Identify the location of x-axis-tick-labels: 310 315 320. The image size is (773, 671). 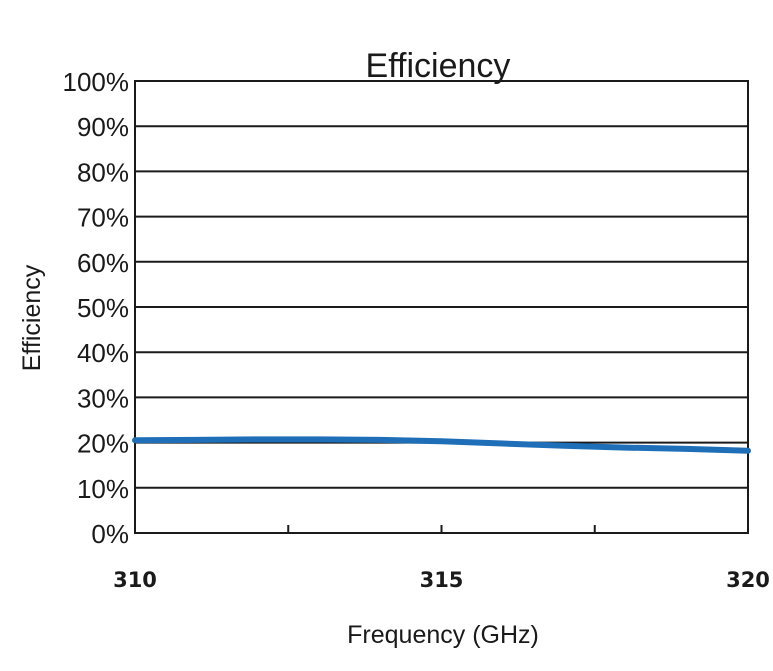
(441, 580).